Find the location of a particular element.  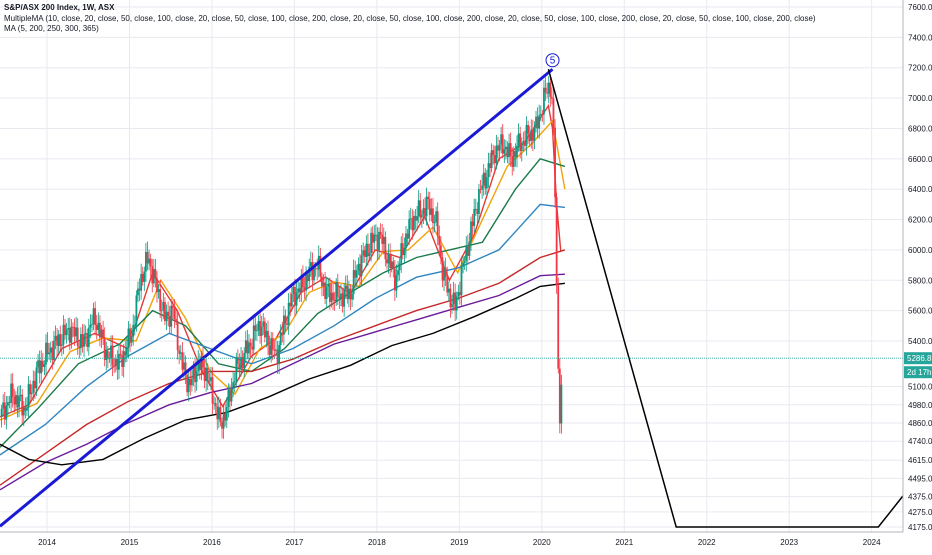

current-price-tag is located at coordinates (918, 358).